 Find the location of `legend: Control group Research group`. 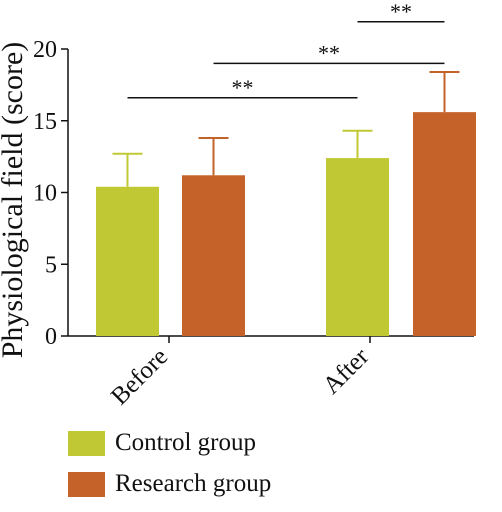

legend: Control group Research group is located at coordinates (170, 470).